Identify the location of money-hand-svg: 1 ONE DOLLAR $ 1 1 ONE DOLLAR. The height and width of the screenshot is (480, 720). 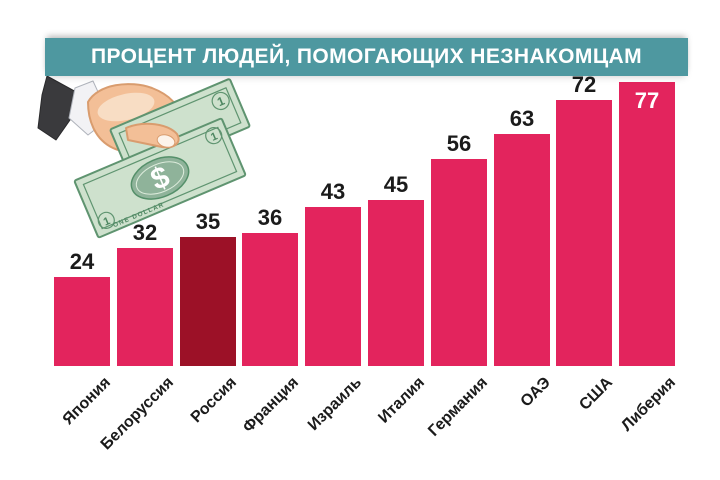
(144, 157).